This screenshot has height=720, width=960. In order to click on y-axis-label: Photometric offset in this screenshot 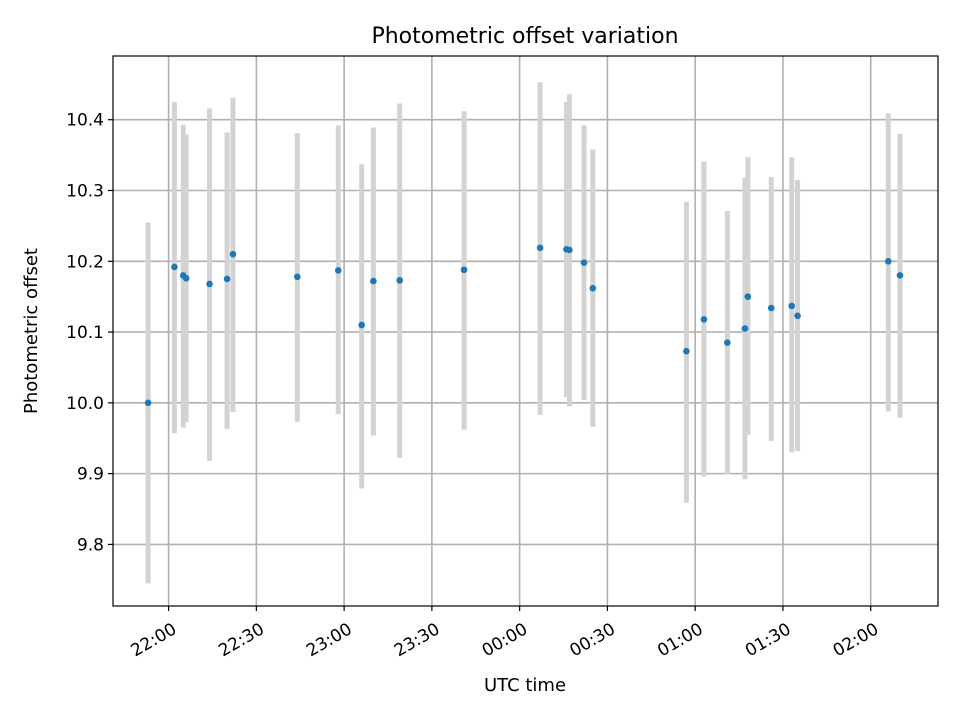, I will do `click(31, 331)`.